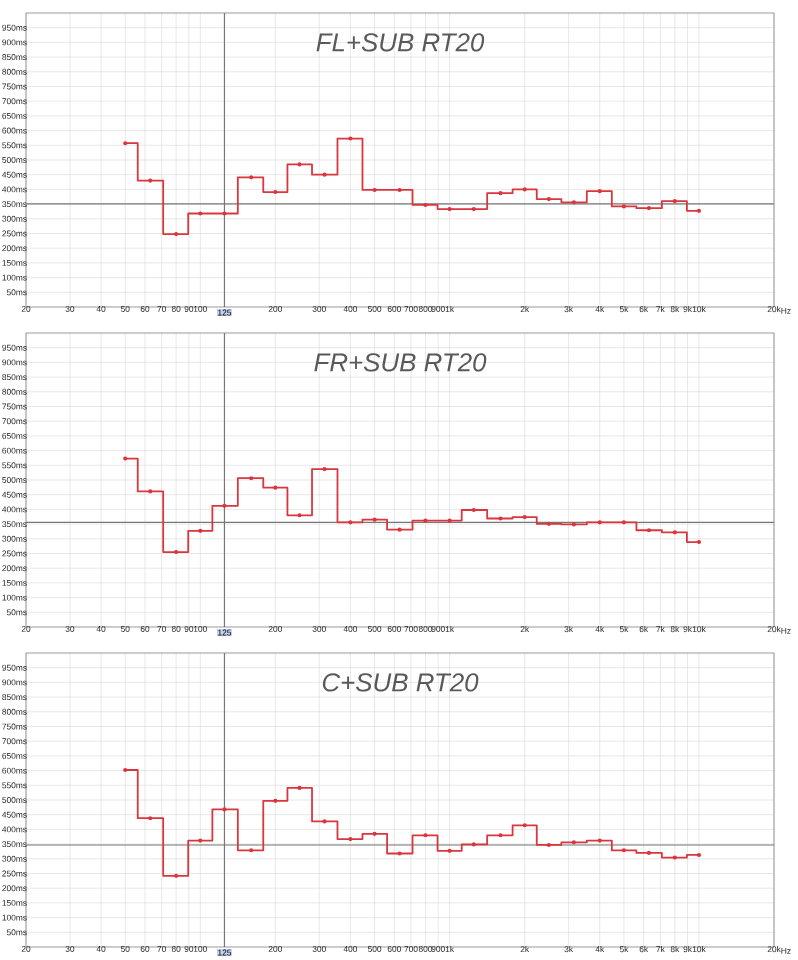  I want to click on text: C+SUB RT20, so click(400, 682).